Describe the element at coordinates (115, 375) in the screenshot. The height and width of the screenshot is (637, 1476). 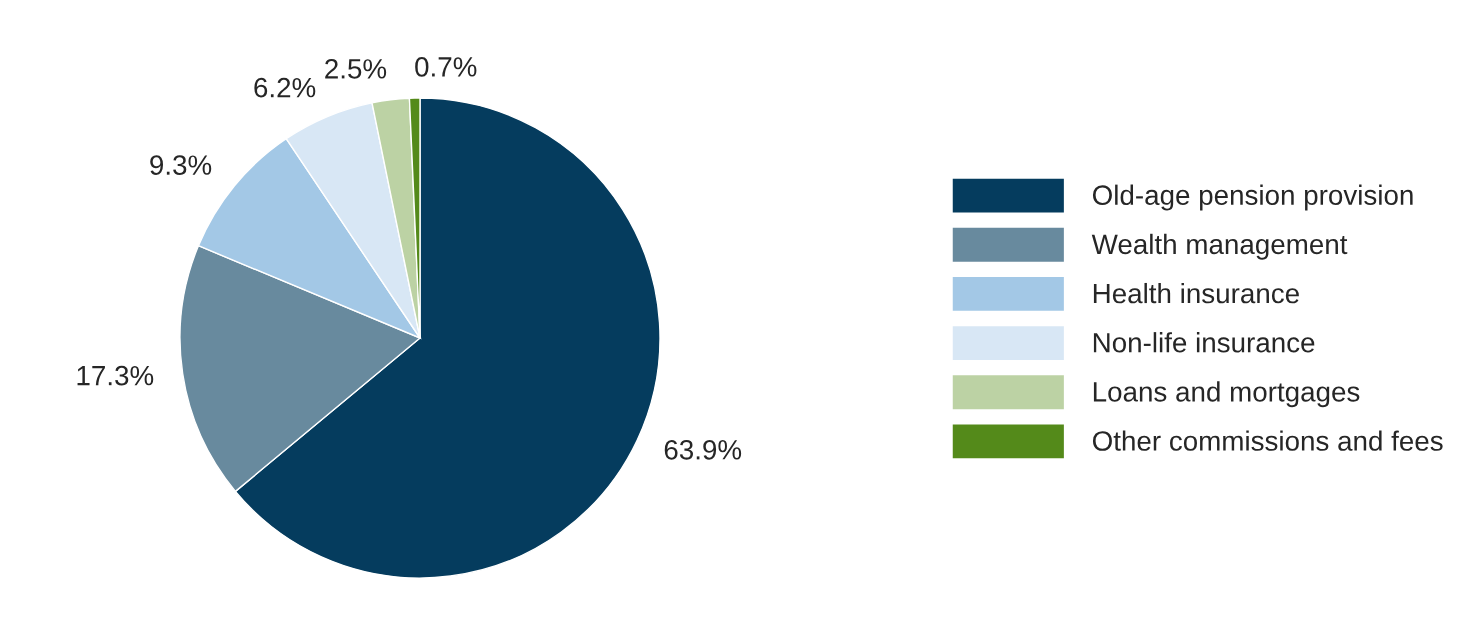
I see `data-label: 17.3%` at that location.